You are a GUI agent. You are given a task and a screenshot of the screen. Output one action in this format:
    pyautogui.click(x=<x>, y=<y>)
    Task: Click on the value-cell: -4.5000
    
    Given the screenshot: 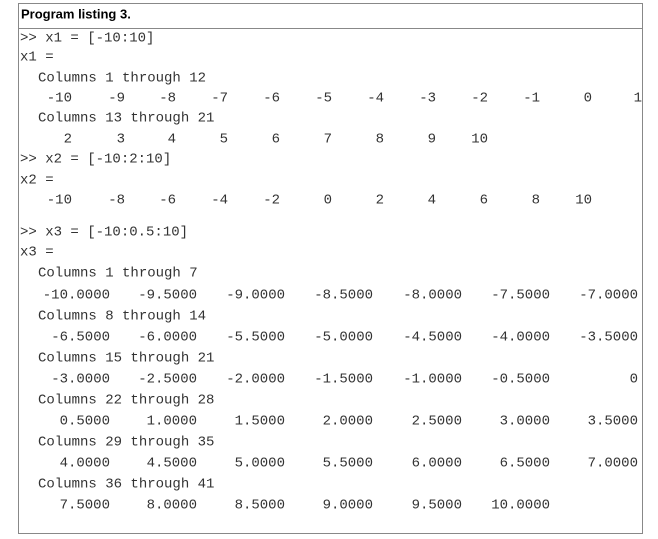 What is the action you would take?
    pyautogui.click(x=432, y=338)
    